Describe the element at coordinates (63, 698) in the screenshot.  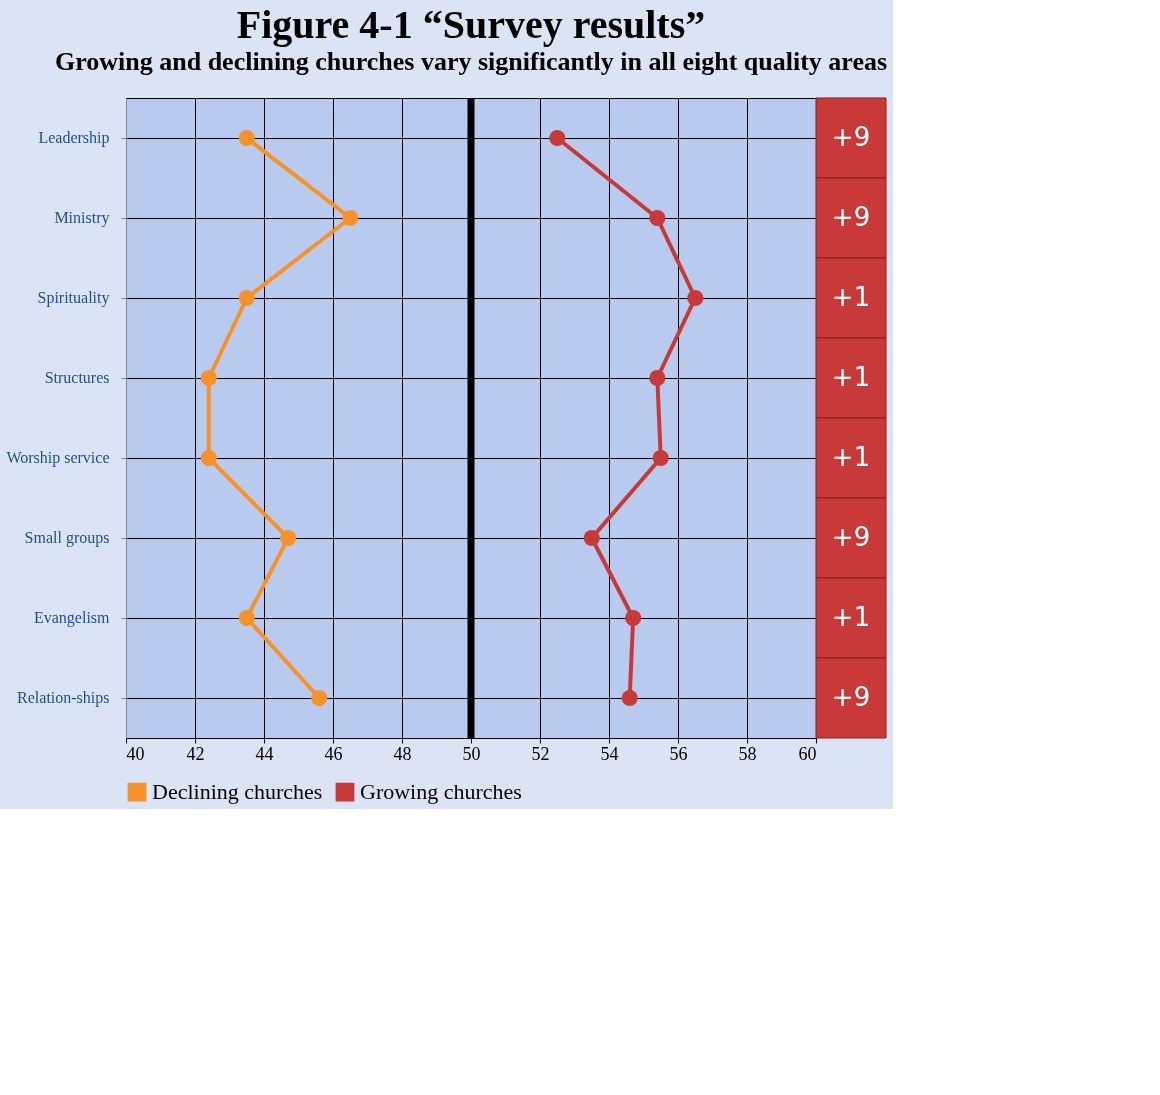
I see `y-tick-label: Relation-ships` at that location.